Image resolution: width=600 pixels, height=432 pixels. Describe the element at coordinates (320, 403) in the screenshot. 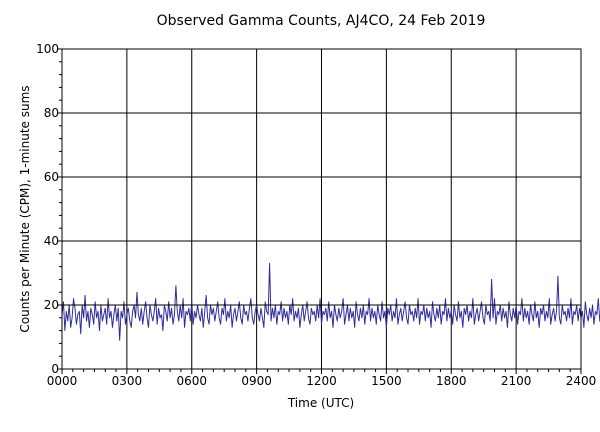

I see `x-axis-label: Time (UTC)` at that location.